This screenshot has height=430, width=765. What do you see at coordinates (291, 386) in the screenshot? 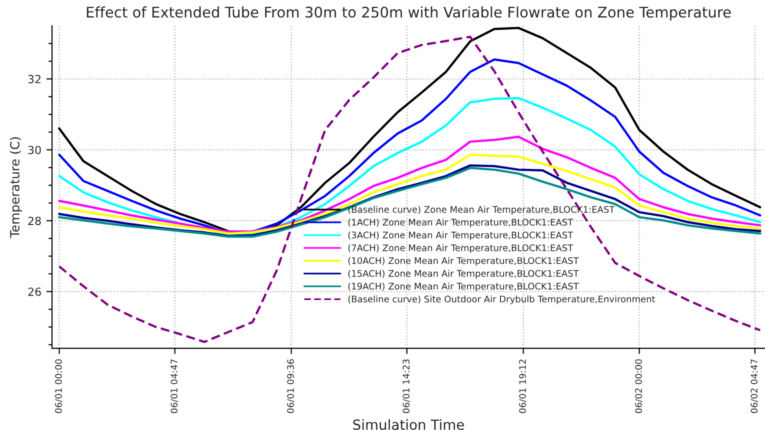
I see `x-tick-label: 06/01 09:36` at bounding box center [291, 386].